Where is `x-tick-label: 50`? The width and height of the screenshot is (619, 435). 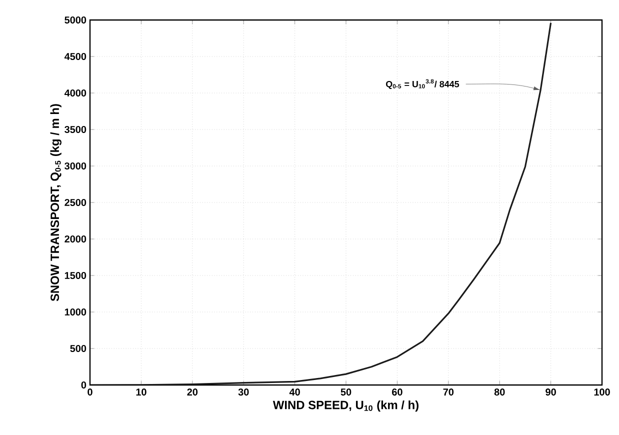
x-tick-label: 50 is located at coordinates (346, 392).